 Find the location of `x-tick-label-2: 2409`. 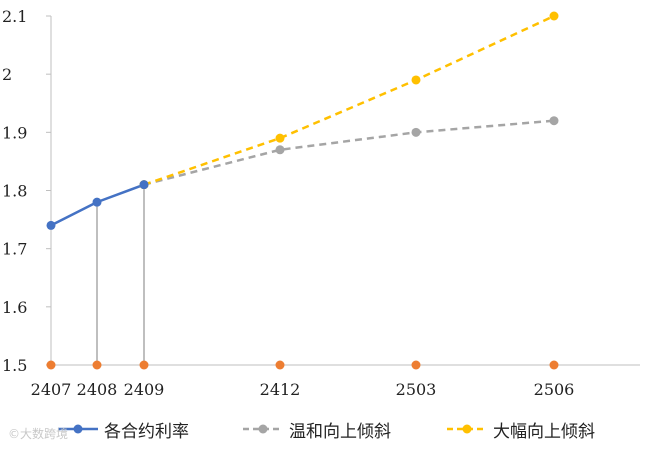

x-tick-label-2: 2409 is located at coordinates (144, 389).